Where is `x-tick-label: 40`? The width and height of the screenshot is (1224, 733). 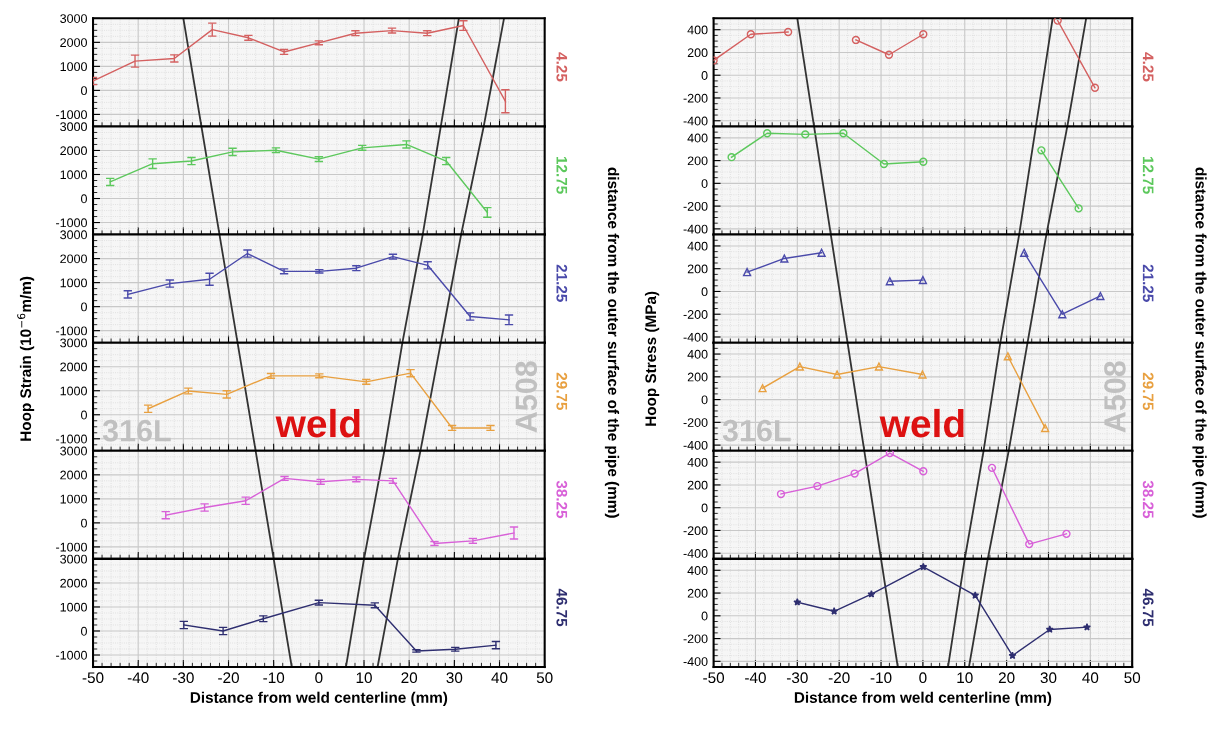 x-tick-label: 40 is located at coordinates (1090, 678).